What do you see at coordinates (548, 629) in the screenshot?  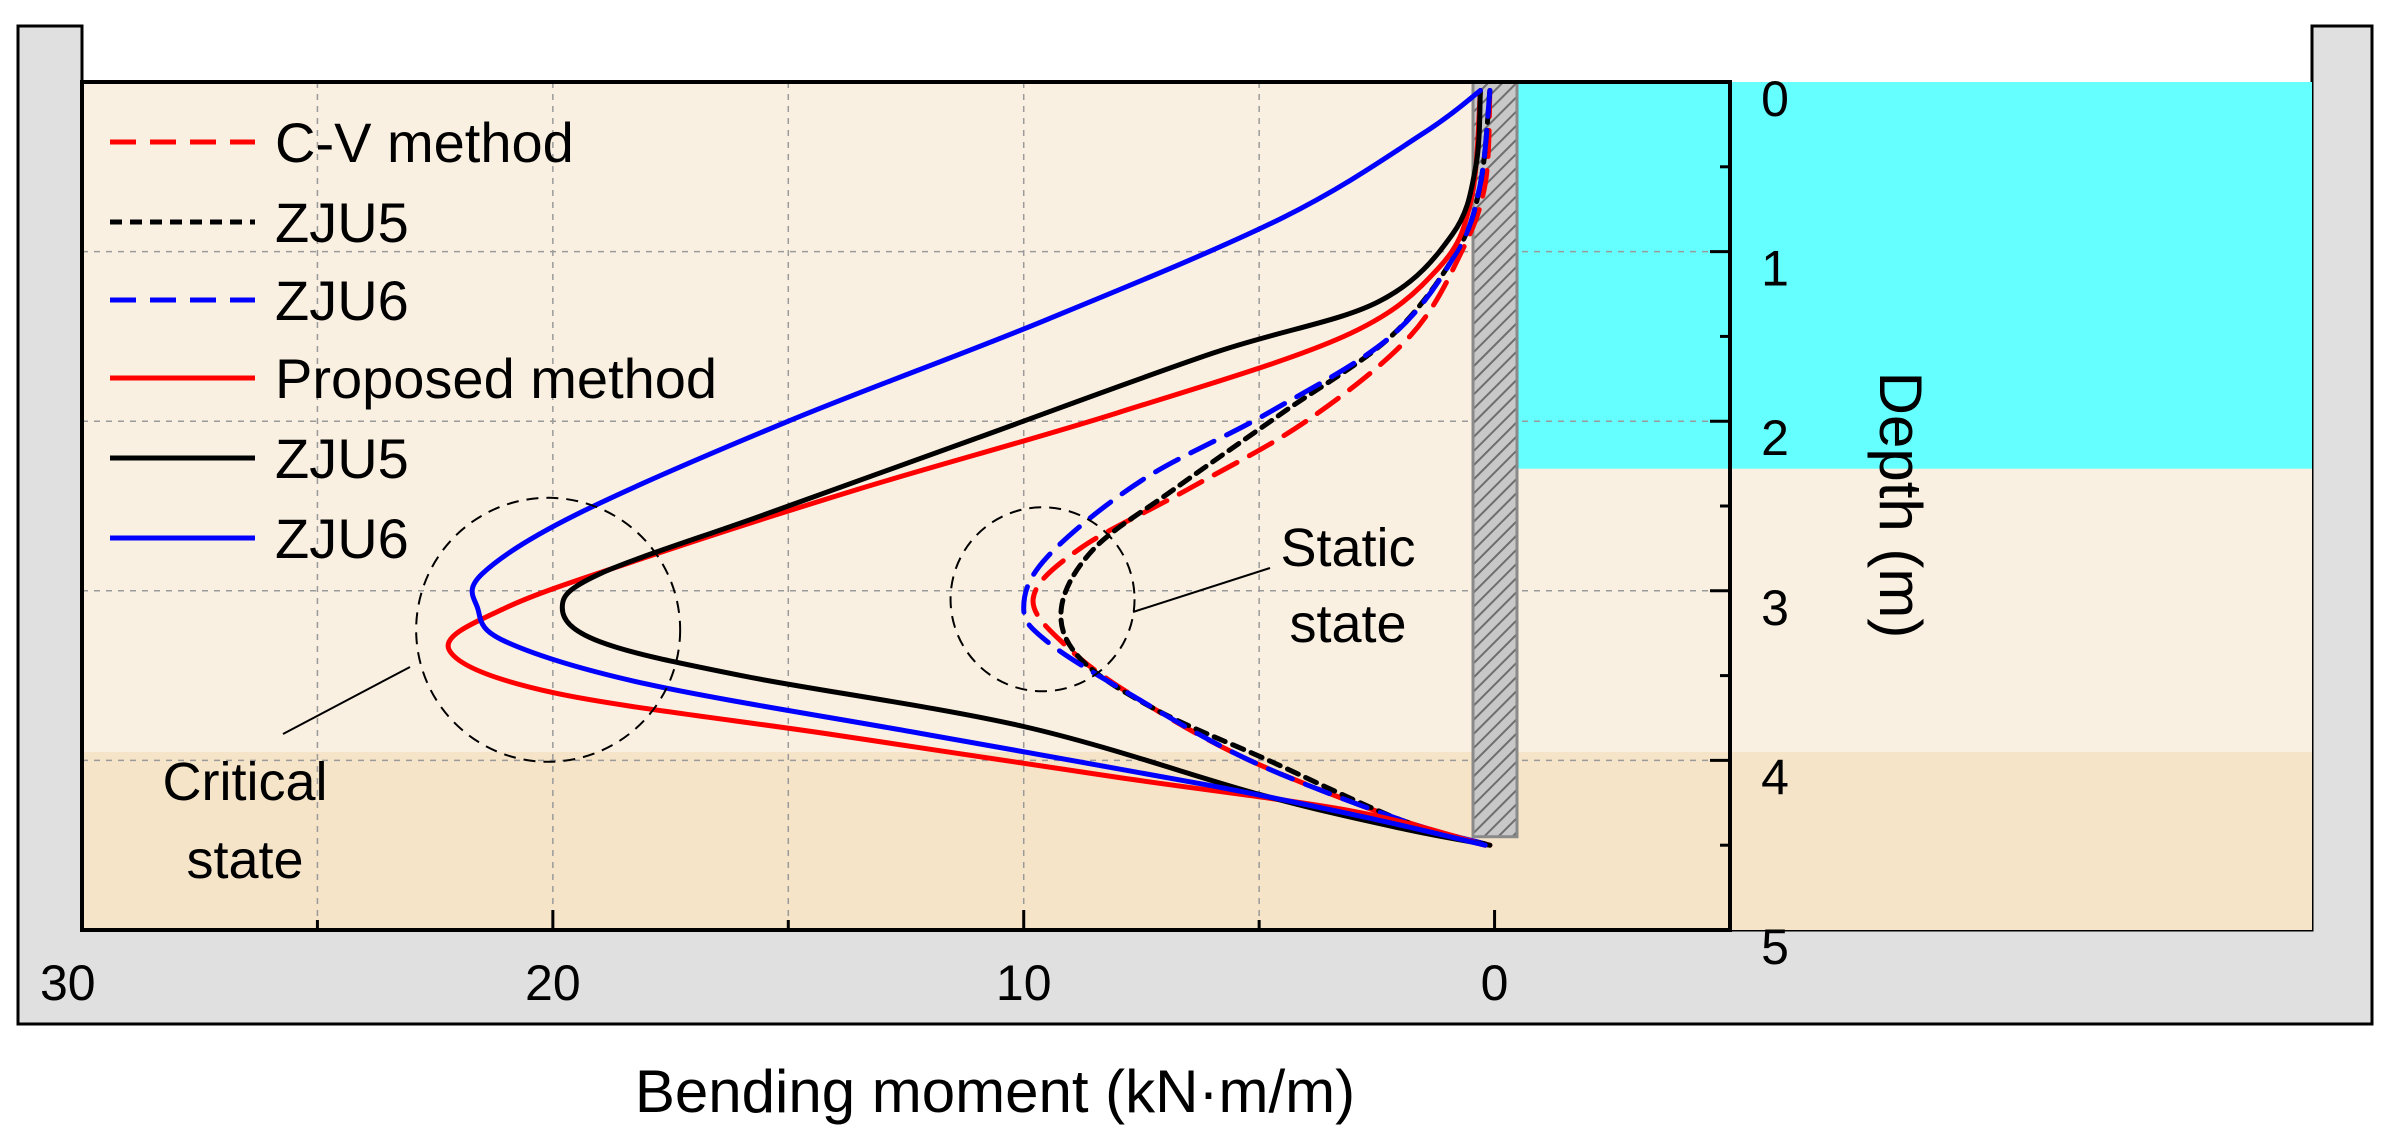 I see `critical-state-circle` at bounding box center [548, 629].